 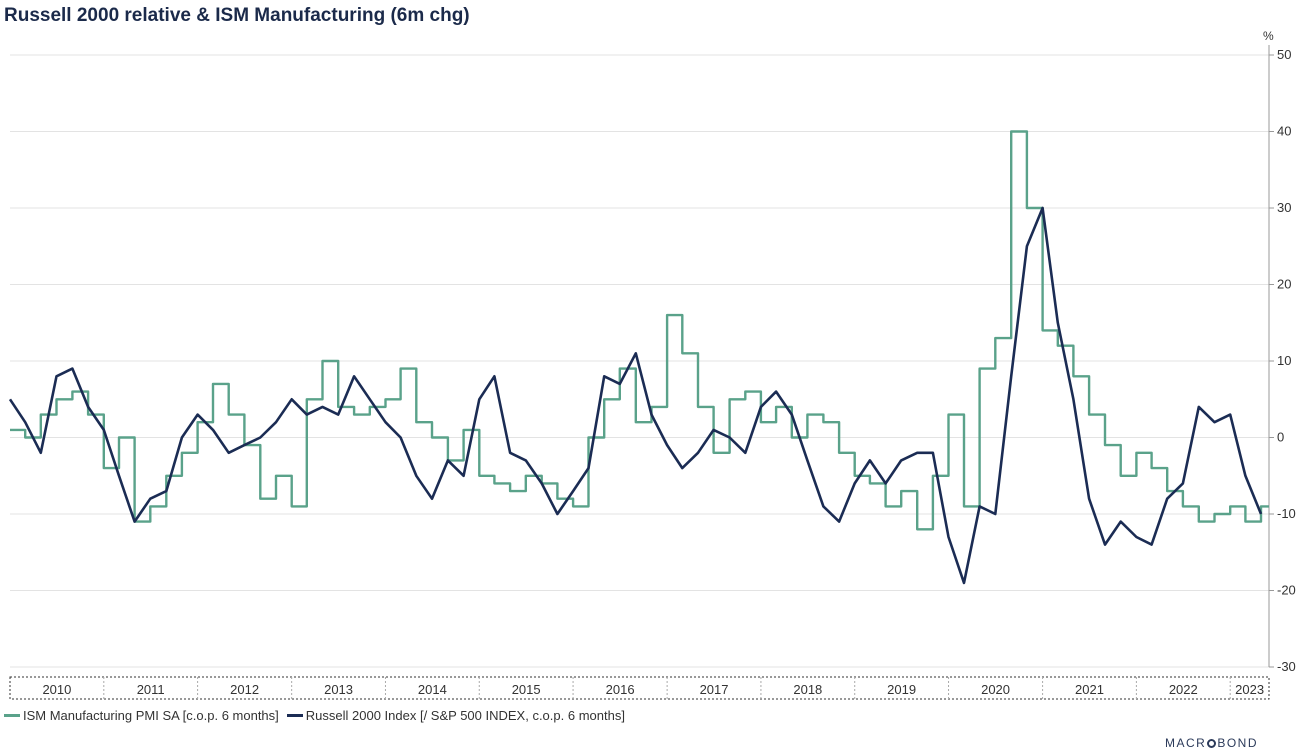 I want to click on x-tick-label: 2020, so click(x=995, y=689).